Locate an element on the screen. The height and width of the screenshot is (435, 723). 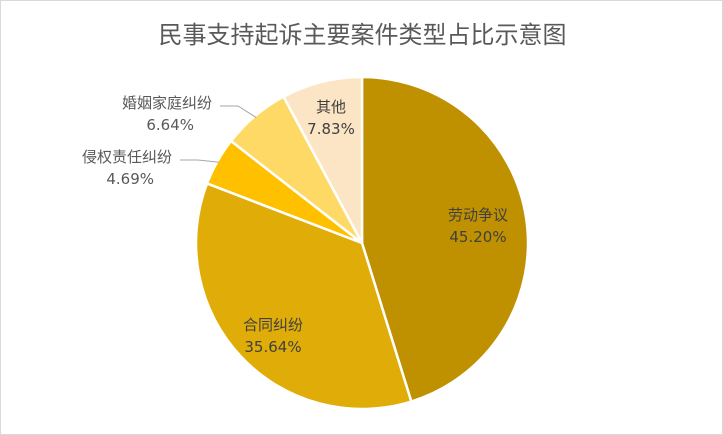
slice-value-label: 35.64% is located at coordinates (272, 347).